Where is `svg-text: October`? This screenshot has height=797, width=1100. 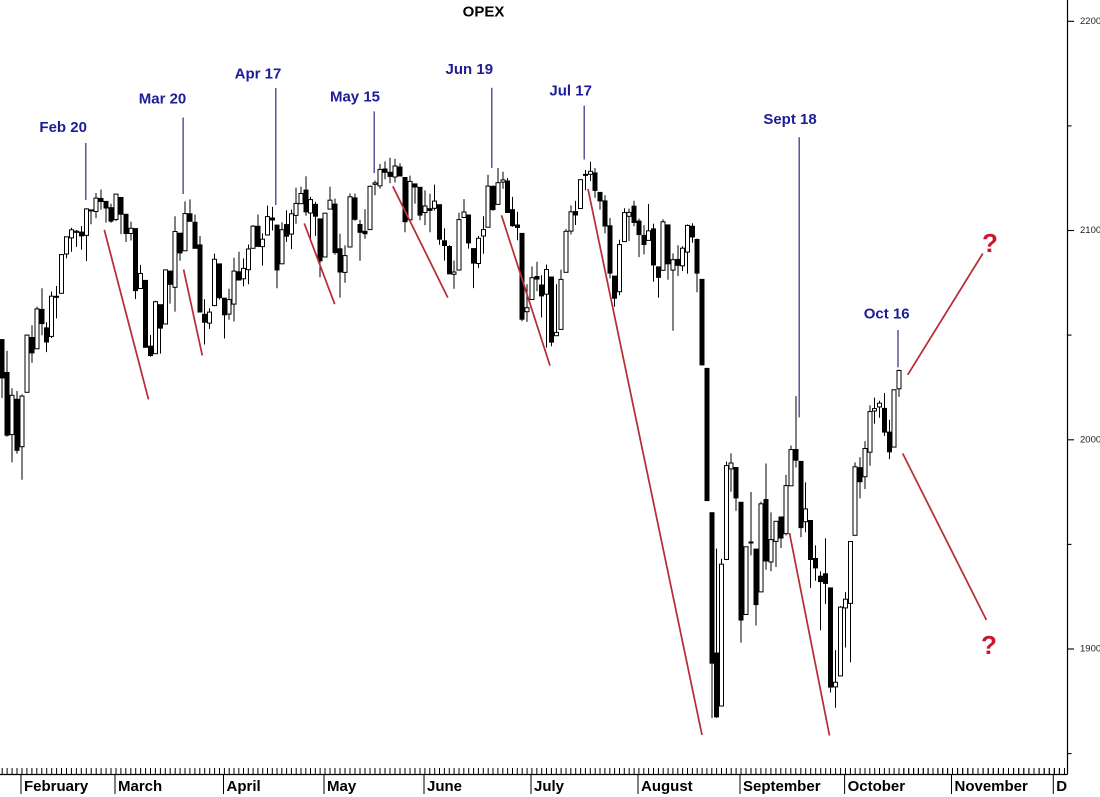 svg-text: October is located at coordinates (877, 786).